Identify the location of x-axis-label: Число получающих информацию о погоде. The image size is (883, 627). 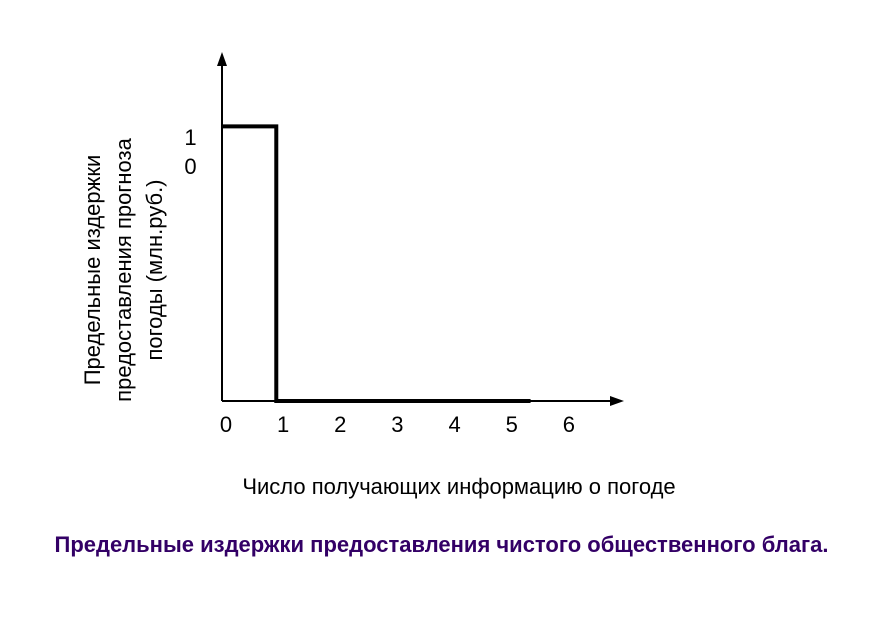
(458, 486).